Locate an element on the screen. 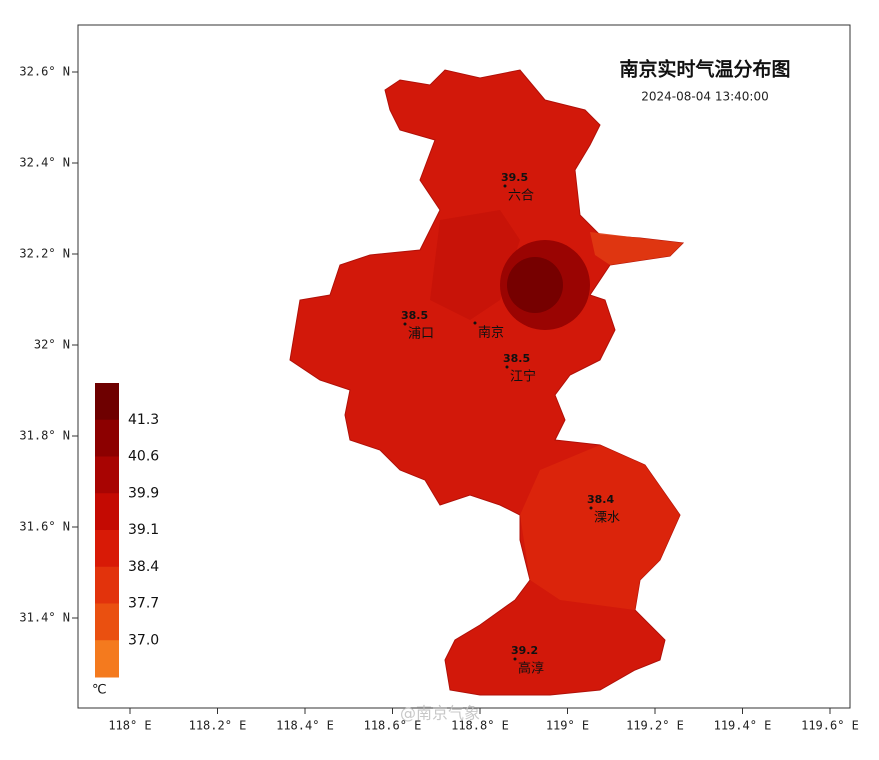  lon-tick-label: 118.2° E is located at coordinates (218, 726).